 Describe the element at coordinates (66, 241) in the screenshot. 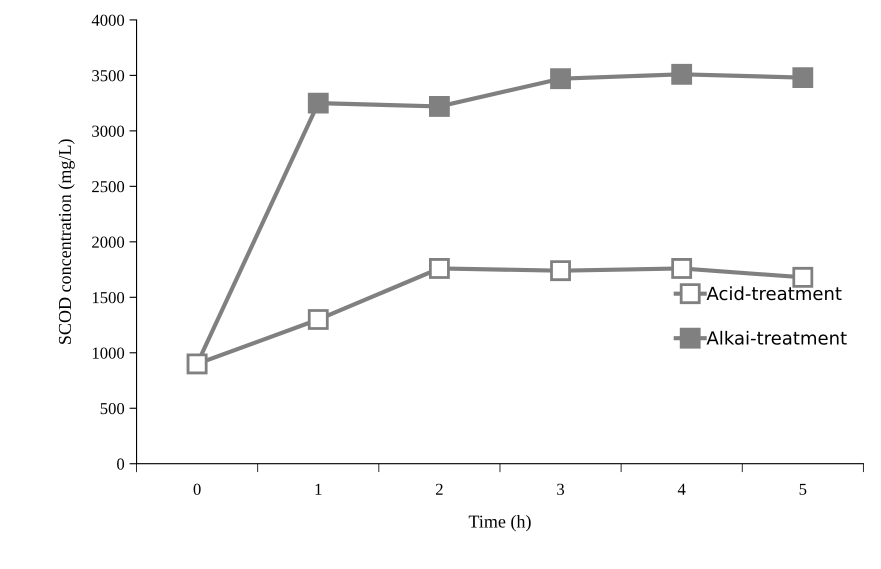

I see `y-axis-title: SCOD concentration (mg/L)` at that location.